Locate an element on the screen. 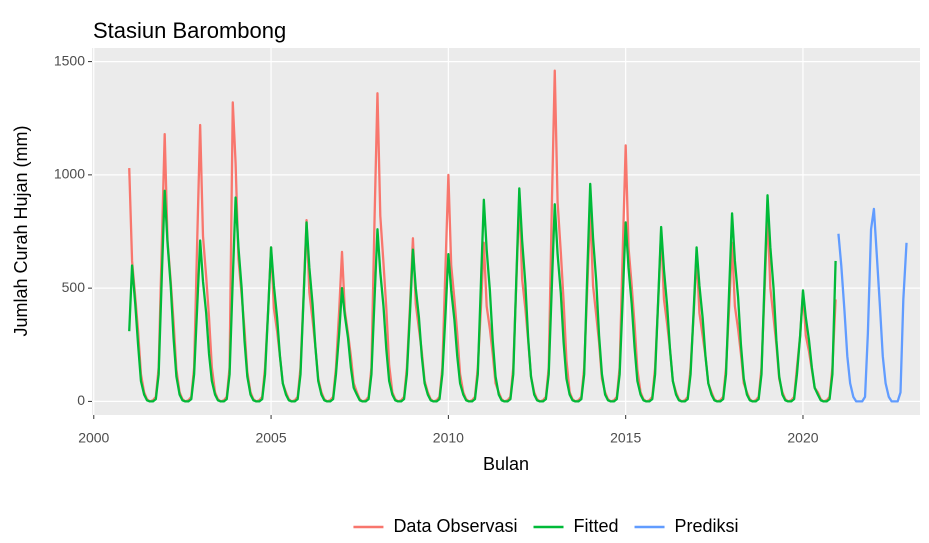 The width and height of the screenshot is (929, 543). y-axis-title: Jumlah Curah Hujan (mm) is located at coordinates (21, 230).